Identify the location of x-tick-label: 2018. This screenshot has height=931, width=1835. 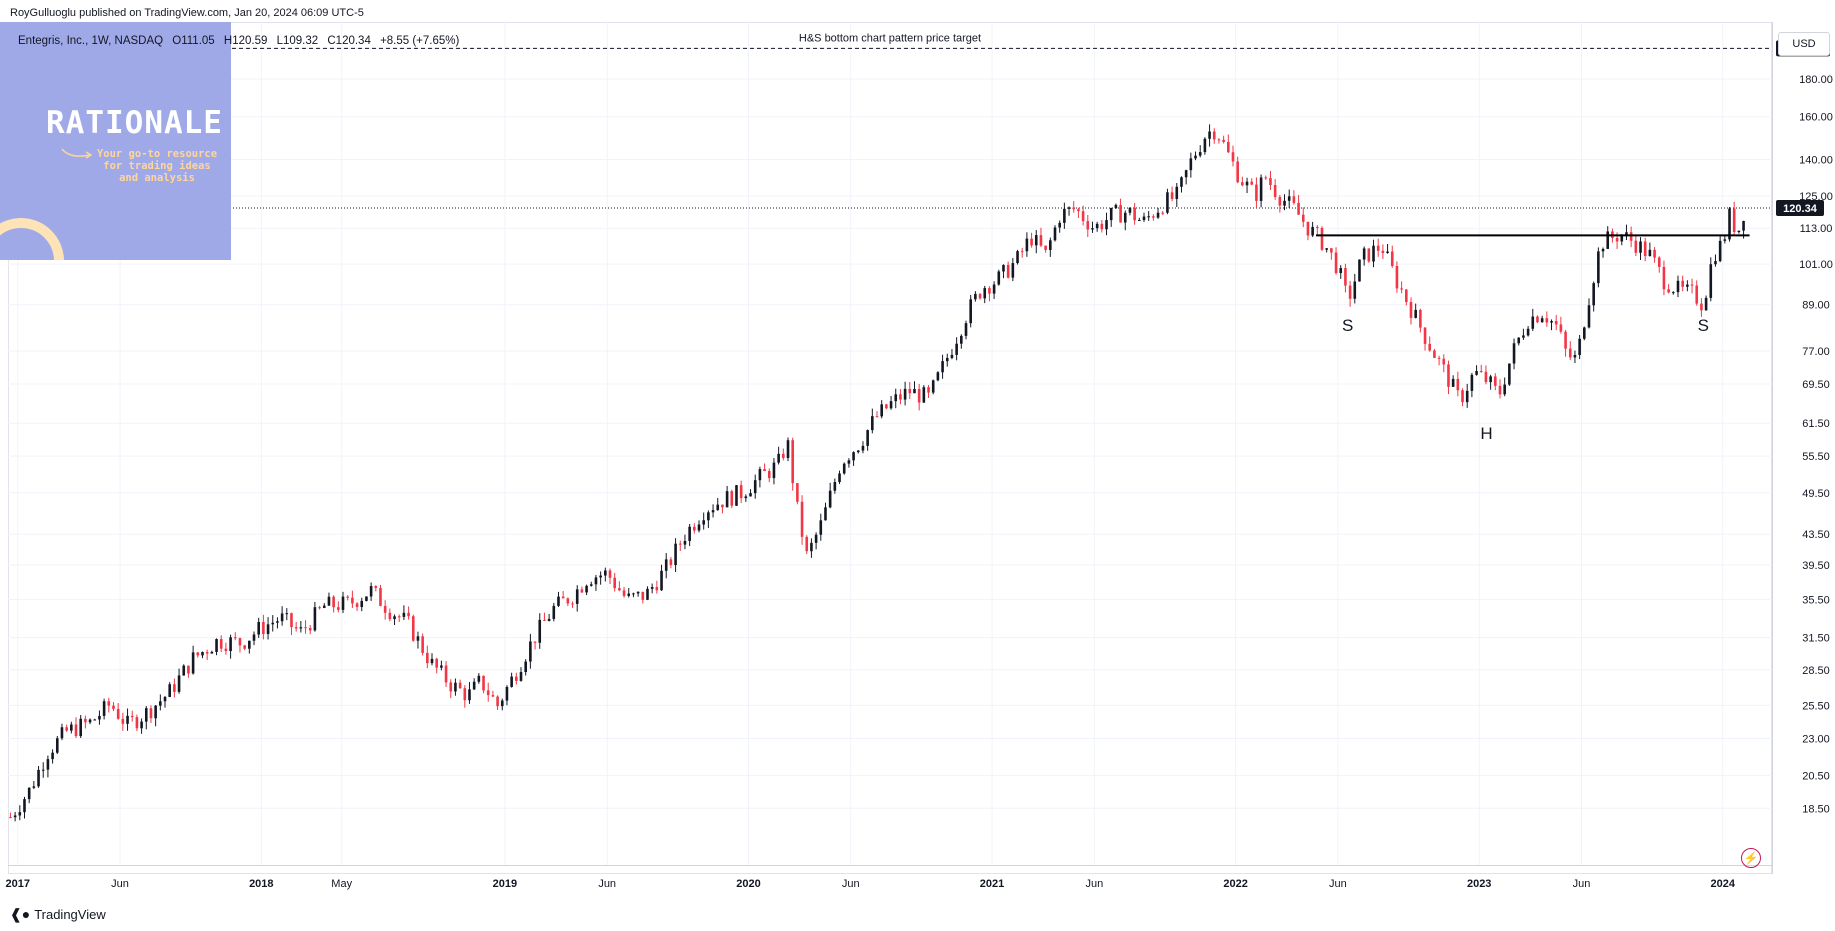
(261, 884).